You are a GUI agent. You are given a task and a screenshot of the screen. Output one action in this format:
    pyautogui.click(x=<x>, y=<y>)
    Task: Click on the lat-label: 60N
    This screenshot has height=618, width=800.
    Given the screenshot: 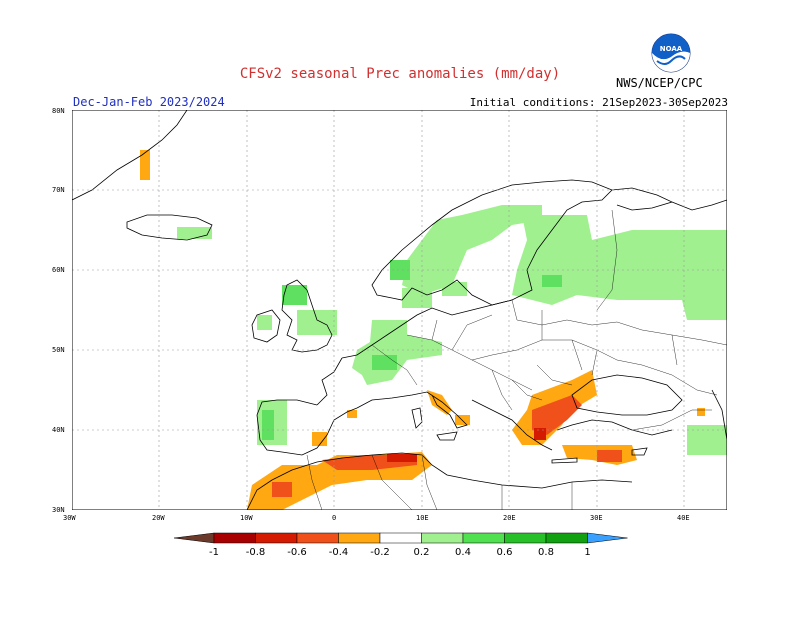 What is the action you would take?
    pyautogui.click(x=58, y=270)
    